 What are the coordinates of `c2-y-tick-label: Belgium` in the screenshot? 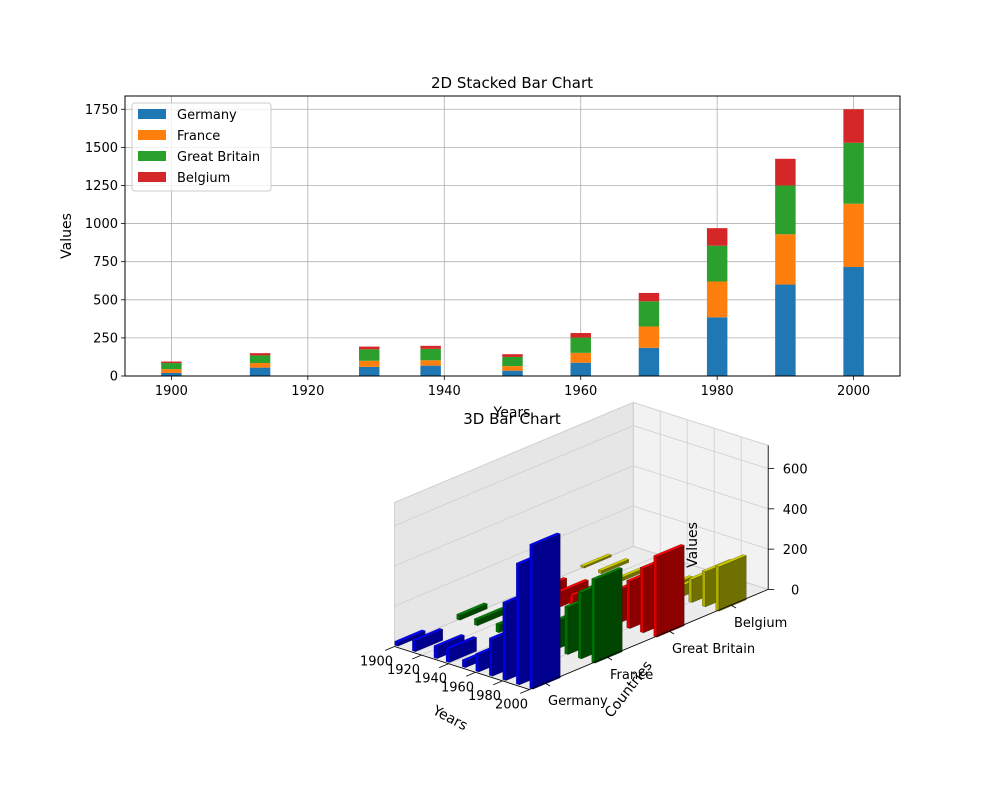 It's located at (760, 623).